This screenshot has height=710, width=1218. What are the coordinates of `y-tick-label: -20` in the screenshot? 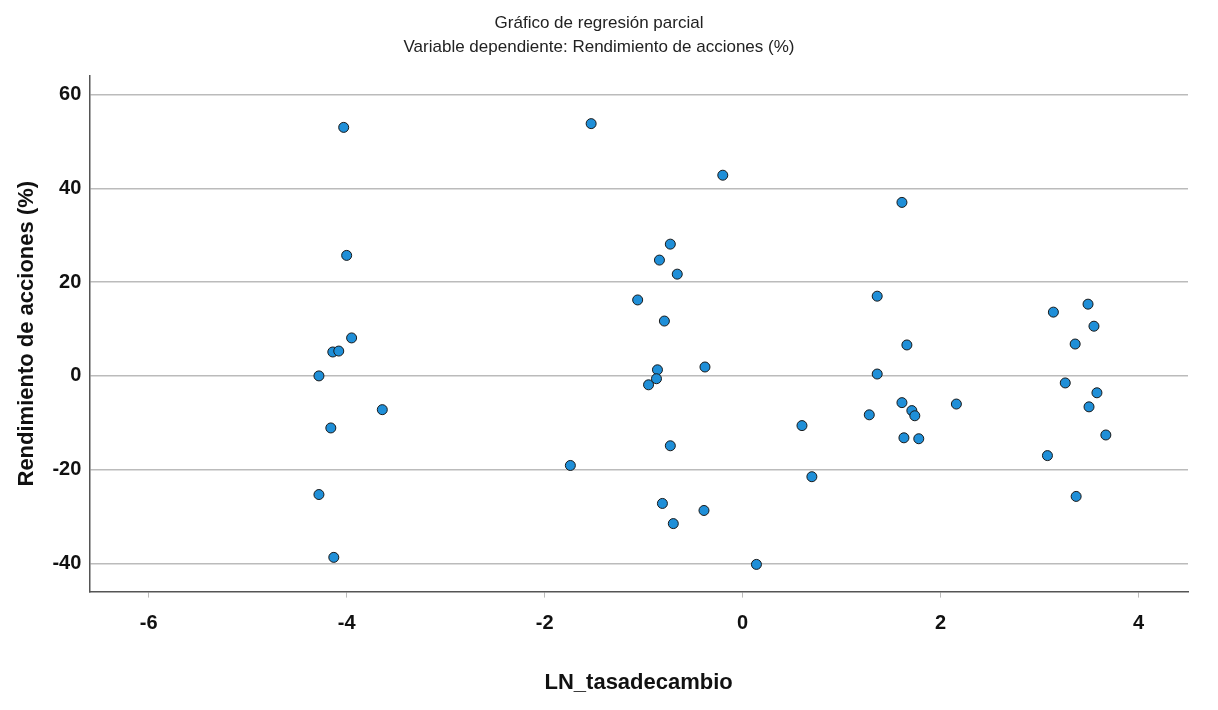 It's located at (67, 468).